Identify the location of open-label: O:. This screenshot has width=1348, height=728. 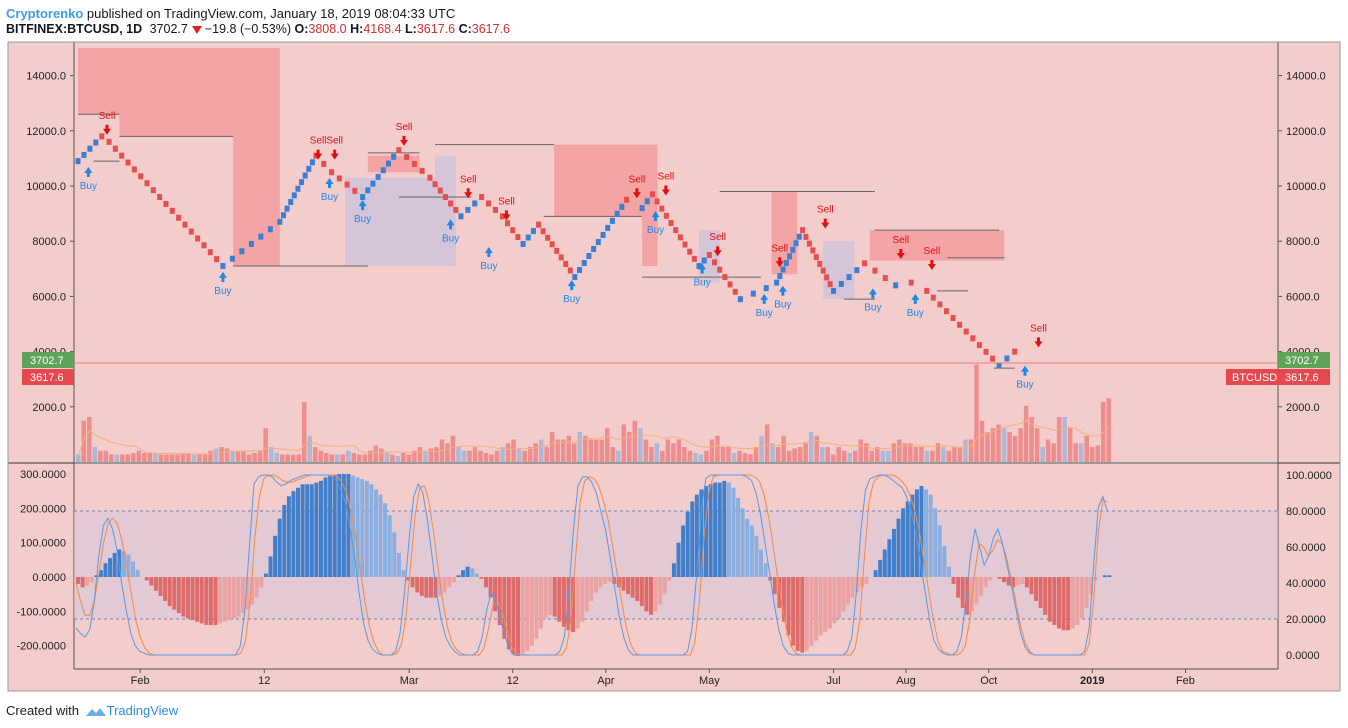
(301, 29).